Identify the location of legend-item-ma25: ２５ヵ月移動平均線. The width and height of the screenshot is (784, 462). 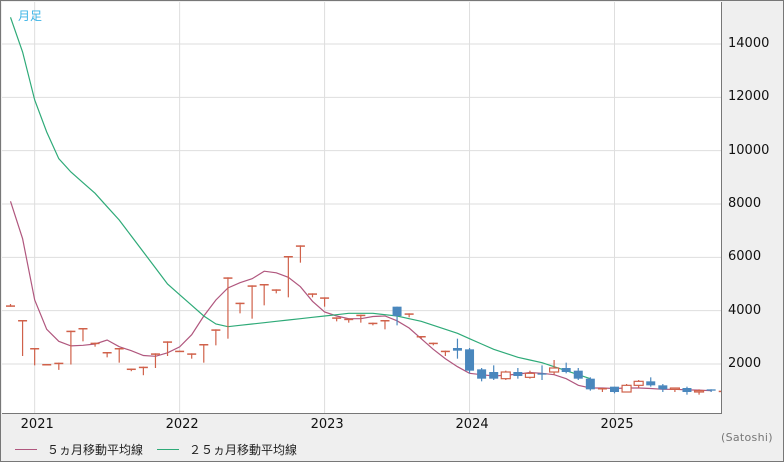
(227, 449).